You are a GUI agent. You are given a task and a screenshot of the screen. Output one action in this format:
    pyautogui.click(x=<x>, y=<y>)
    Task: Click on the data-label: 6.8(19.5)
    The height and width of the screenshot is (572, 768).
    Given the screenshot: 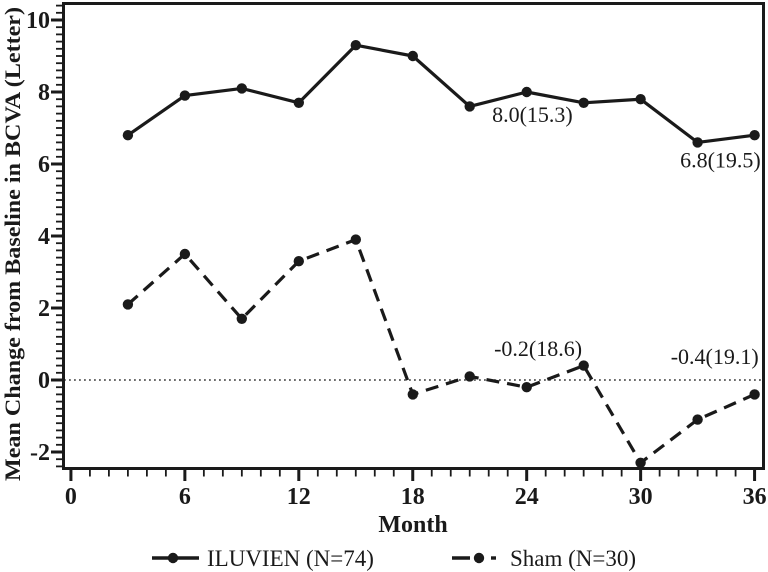 What is the action you would take?
    pyautogui.click(x=720, y=160)
    